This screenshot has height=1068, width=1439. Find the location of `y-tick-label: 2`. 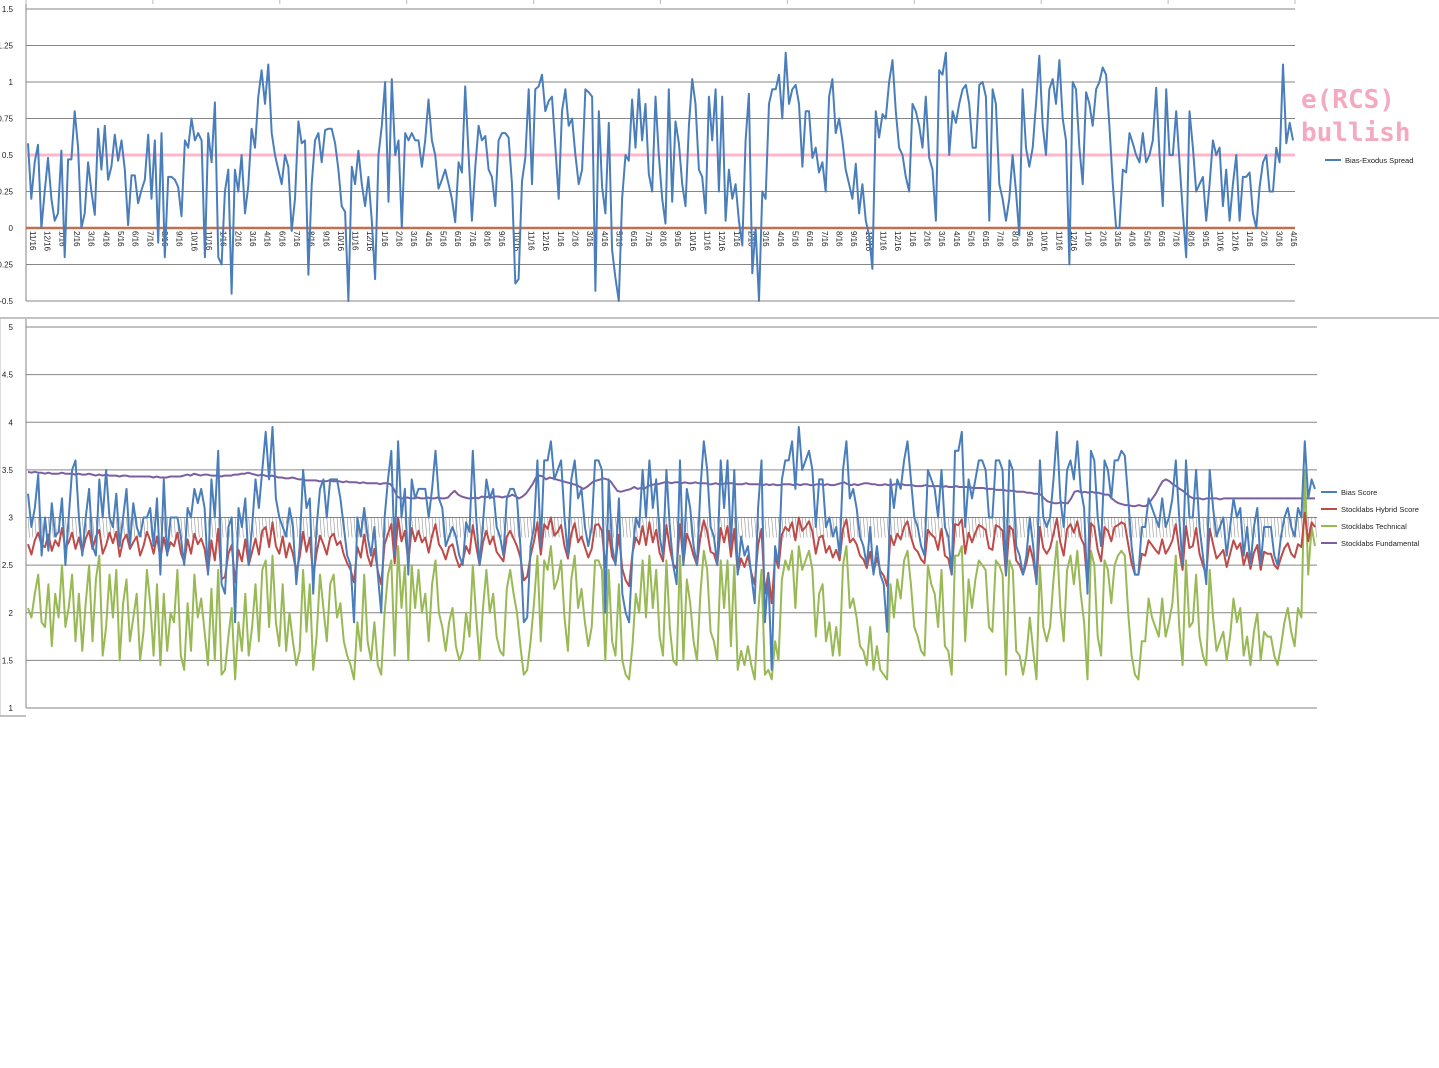

y-tick-label: 2 is located at coordinates (11, 613).